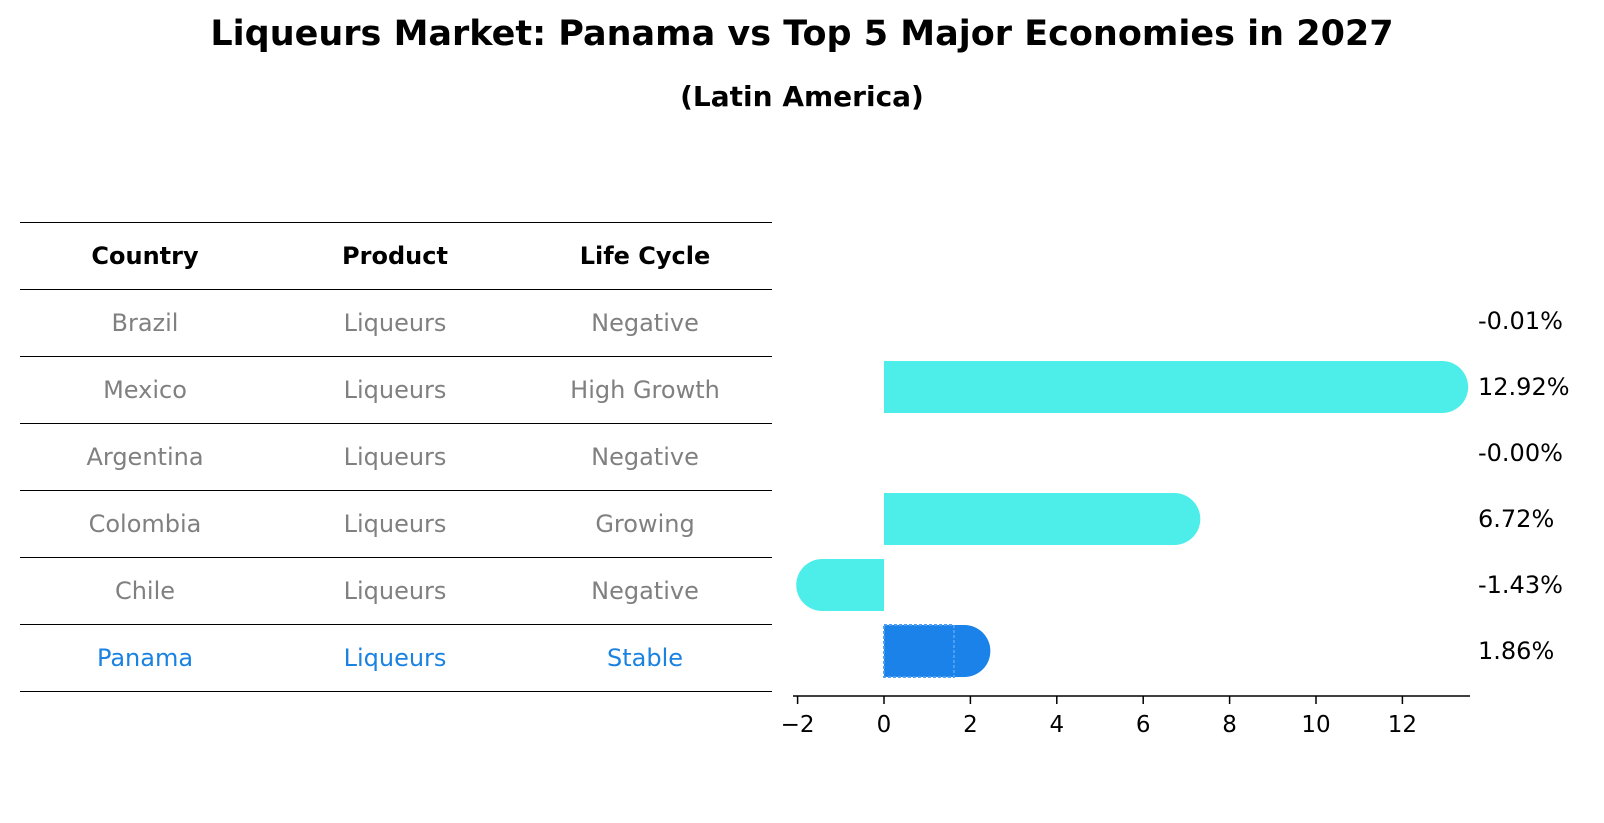  I want to click on table-header-row: Country Product Life Cycle, so click(396, 255).